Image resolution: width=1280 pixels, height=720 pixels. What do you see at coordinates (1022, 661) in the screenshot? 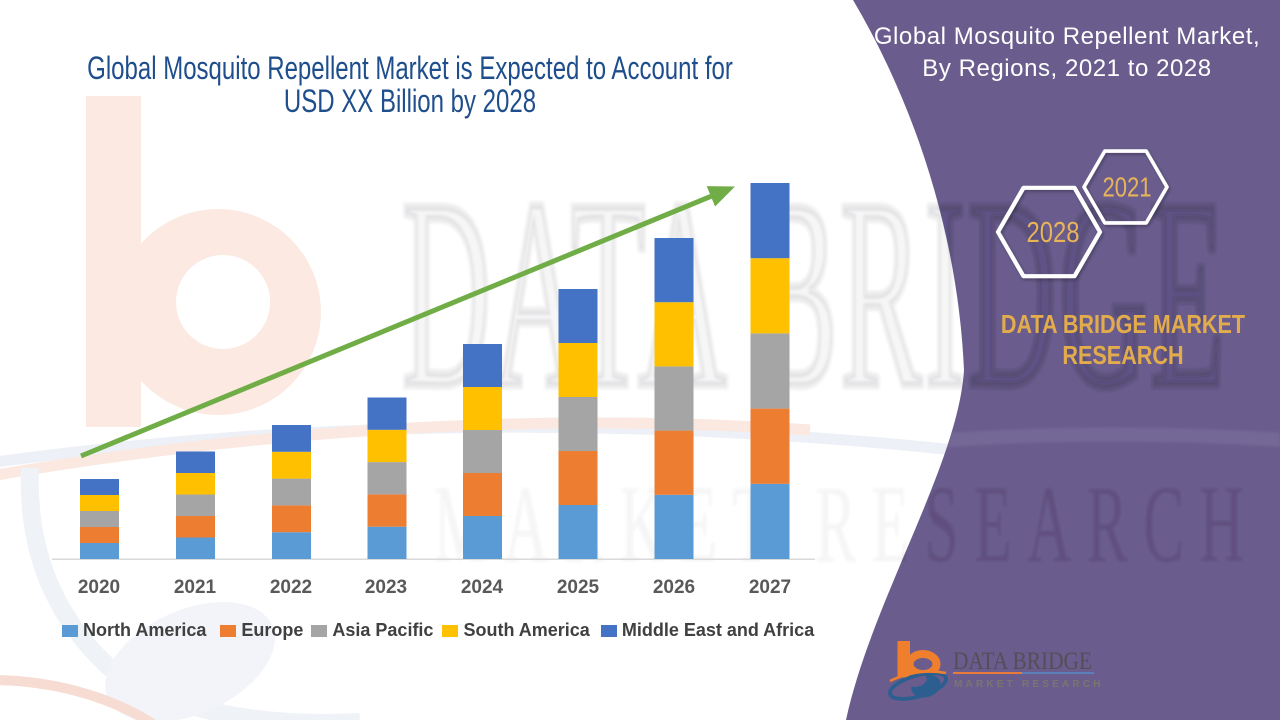
I see `svg-text: DATA BRIDGE` at bounding box center [1022, 661].